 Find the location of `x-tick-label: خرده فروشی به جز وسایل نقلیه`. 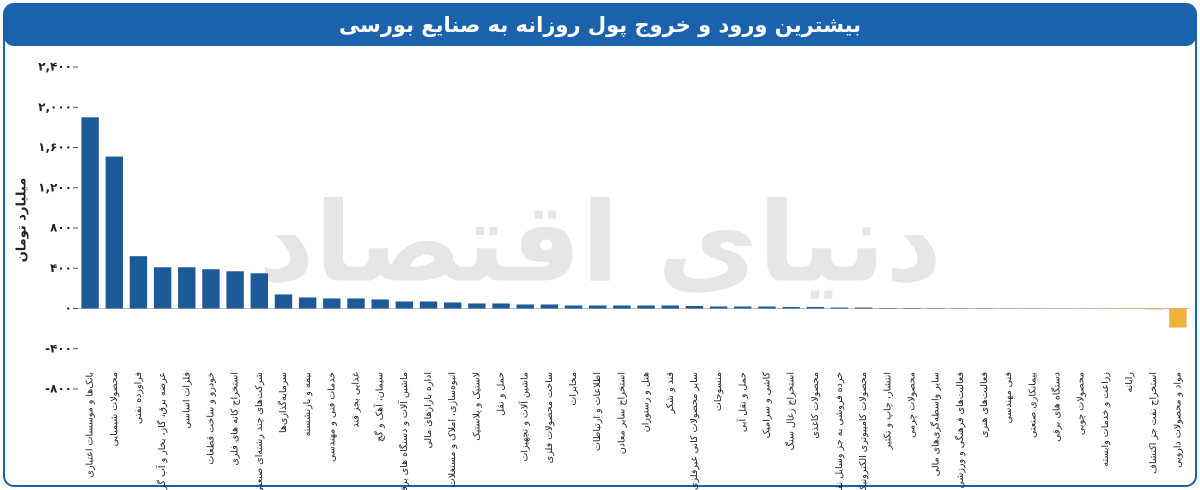

x-tick-label: خرده فروشی به جز وسایل نقلیه is located at coordinates (839, 431).